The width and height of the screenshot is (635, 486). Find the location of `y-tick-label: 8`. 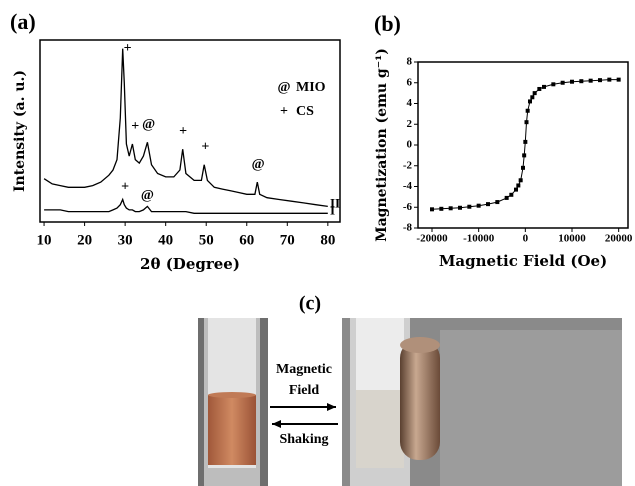

y-tick-label: 8 is located at coordinates (410, 62).